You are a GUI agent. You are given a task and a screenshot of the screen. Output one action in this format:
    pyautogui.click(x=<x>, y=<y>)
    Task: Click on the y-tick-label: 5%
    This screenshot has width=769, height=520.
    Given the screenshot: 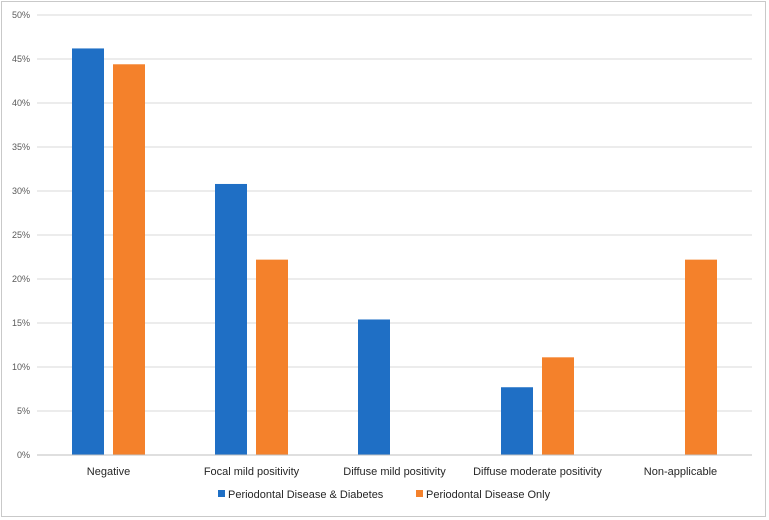 What is the action you would take?
    pyautogui.click(x=23, y=411)
    